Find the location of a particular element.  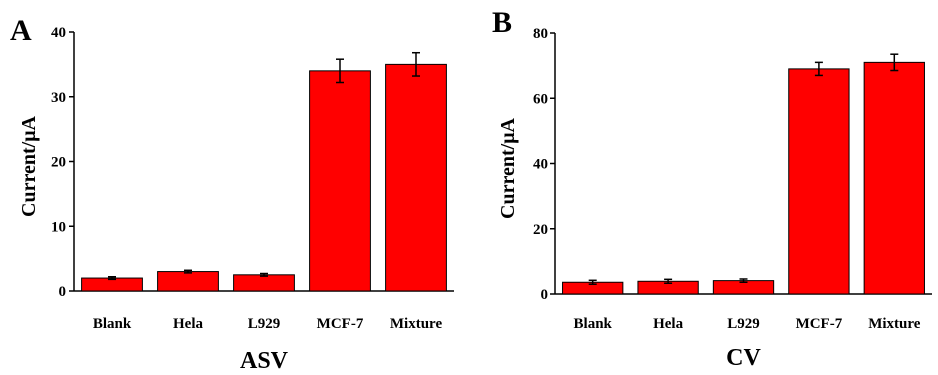

y-tick-label: 60 is located at coordinates (540, 99).